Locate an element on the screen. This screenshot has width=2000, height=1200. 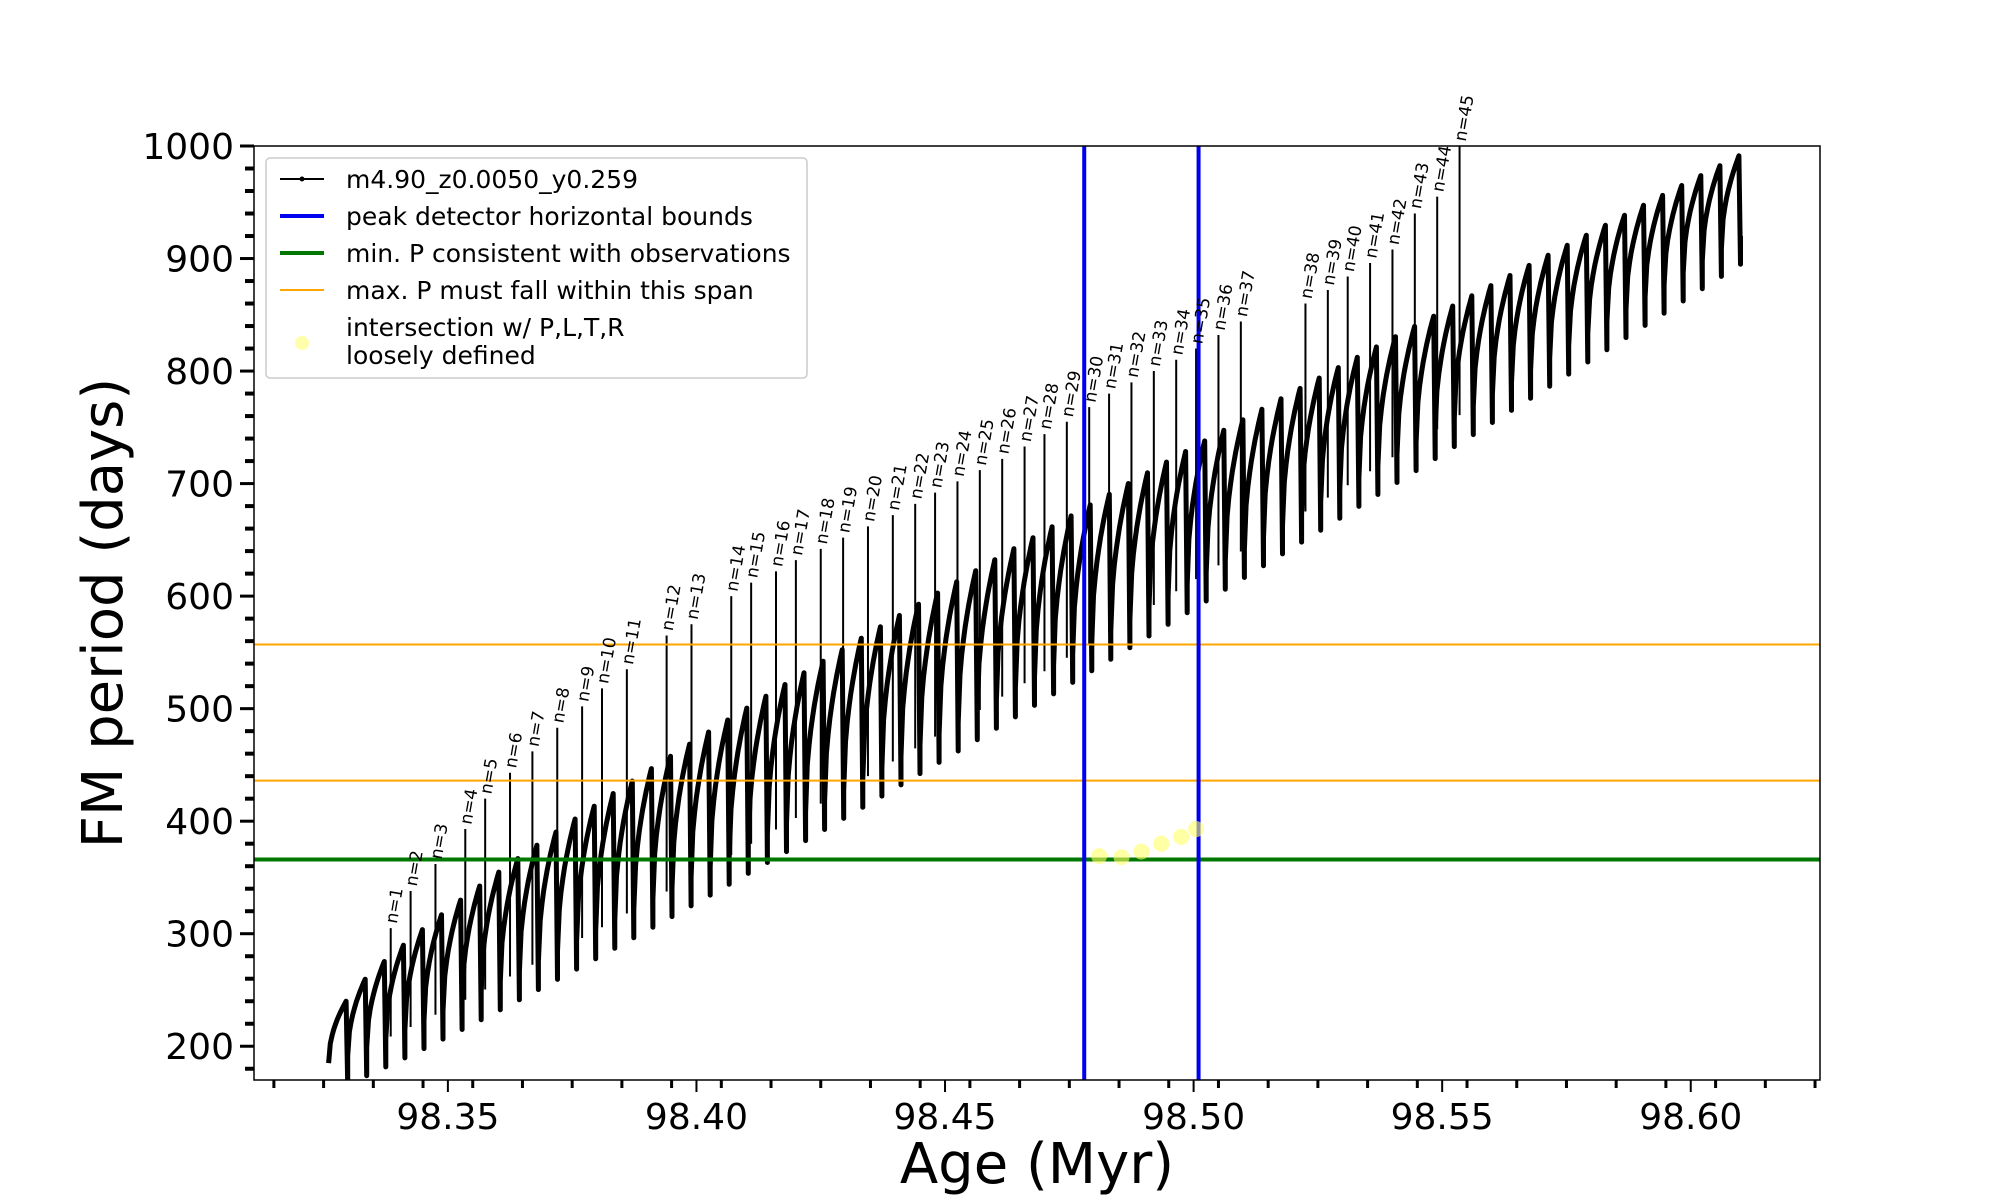
x-axis: 98.35 98.40 98.45 98.50 98.55 98.60 is located at coordinates (1044, 1109).